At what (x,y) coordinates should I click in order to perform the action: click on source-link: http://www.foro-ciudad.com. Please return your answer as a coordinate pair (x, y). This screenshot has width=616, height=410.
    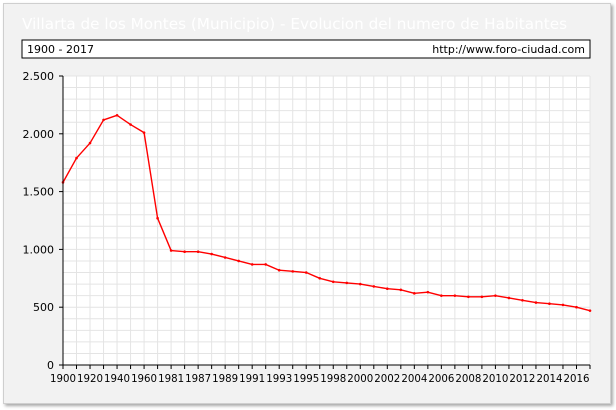
    Looking at the image, I should click on (508, 49).